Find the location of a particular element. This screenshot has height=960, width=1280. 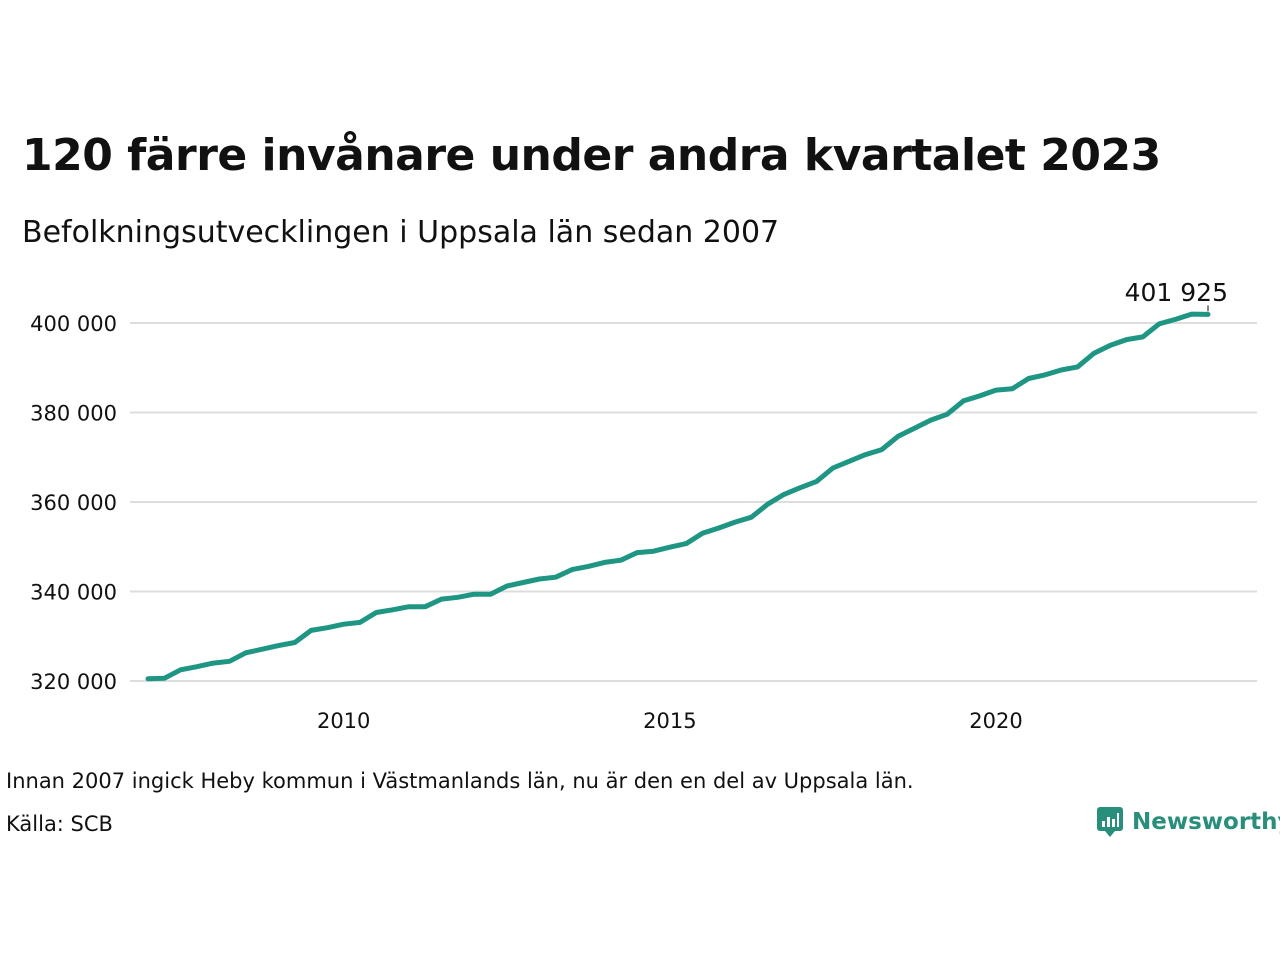

y-tick-label: 340 000 is located at coordinates (73, 593).